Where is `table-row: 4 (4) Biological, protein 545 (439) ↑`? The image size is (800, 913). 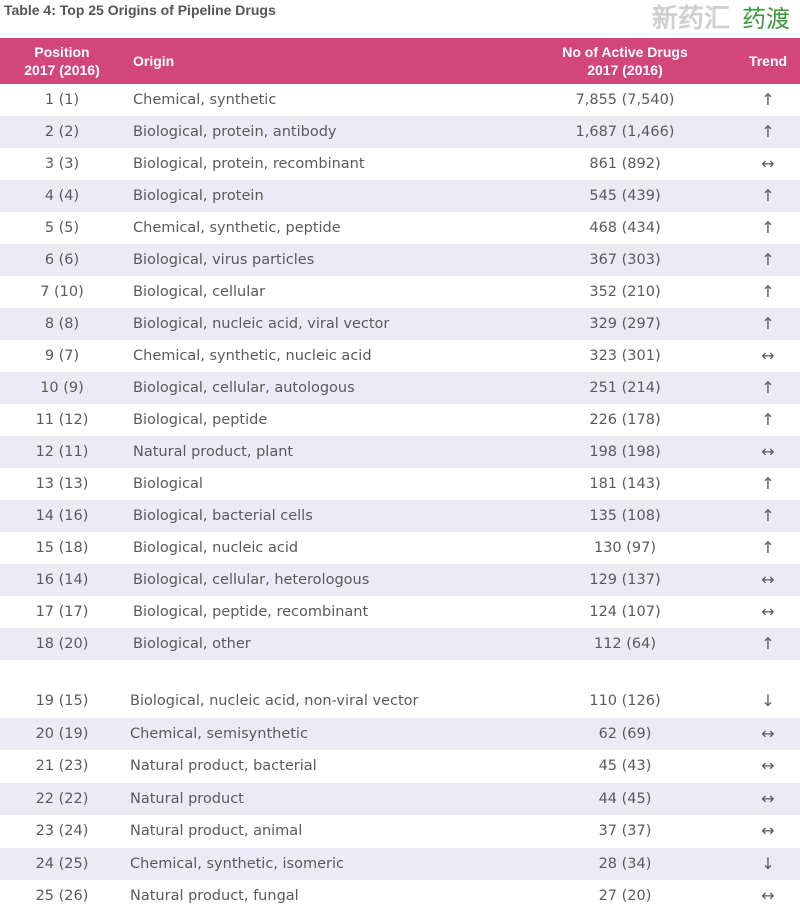 table-row: 4 (4) Biological, protein 545 (439) ↑ is located at coordinates (400, 196).